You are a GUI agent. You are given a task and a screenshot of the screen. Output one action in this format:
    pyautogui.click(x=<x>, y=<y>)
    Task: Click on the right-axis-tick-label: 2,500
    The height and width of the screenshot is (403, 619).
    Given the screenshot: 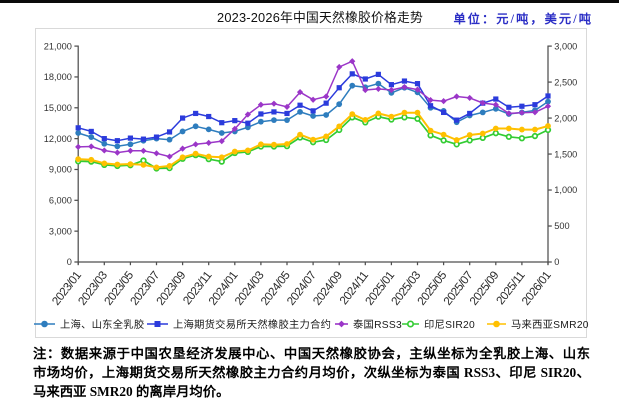 What is the action you would take?
    pyautogui.click(x=565, y=82)
    